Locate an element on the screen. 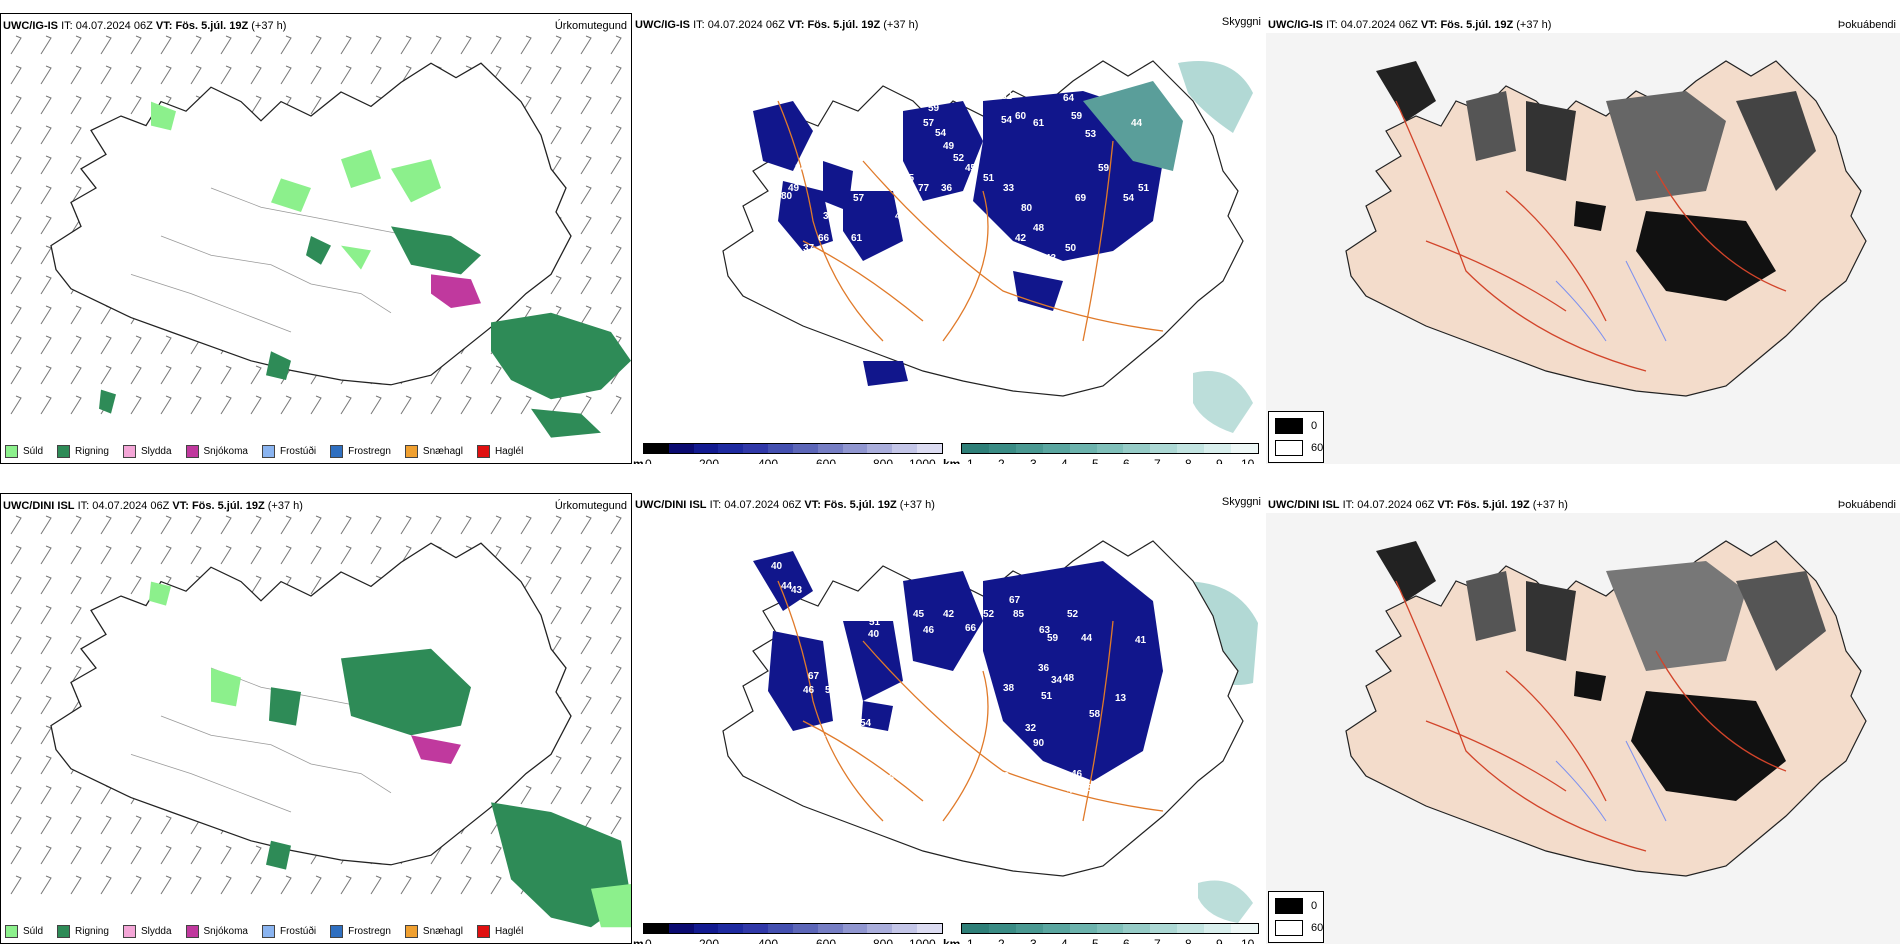 This screenshot has width=1900, height=950. legend-item-frostregn: Frostregn is located at coordinates (360, 931).